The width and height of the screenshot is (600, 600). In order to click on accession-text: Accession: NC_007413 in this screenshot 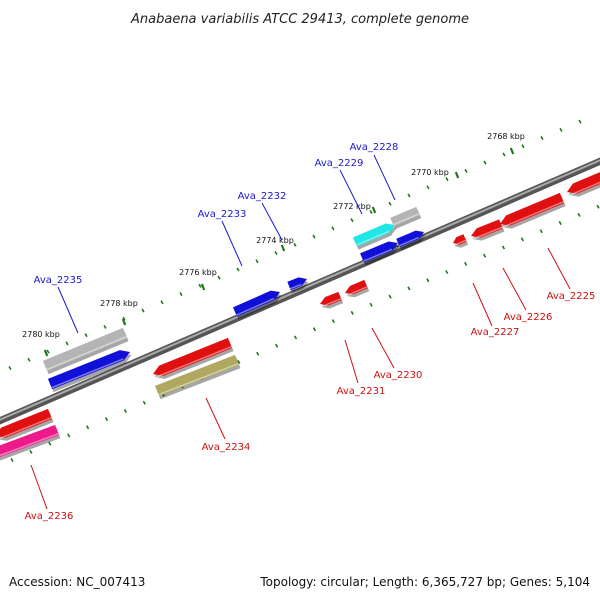, I will do `click(77, 582)`.